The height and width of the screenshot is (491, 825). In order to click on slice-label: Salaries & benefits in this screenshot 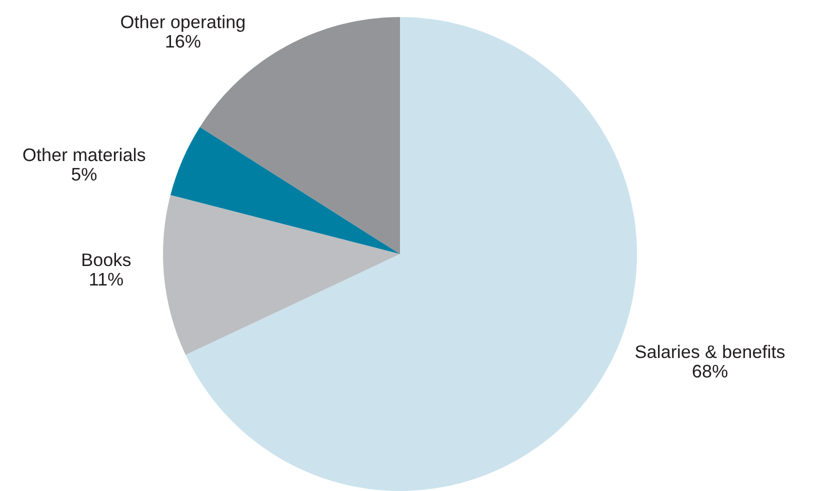, I will do `click(710, 351)`.